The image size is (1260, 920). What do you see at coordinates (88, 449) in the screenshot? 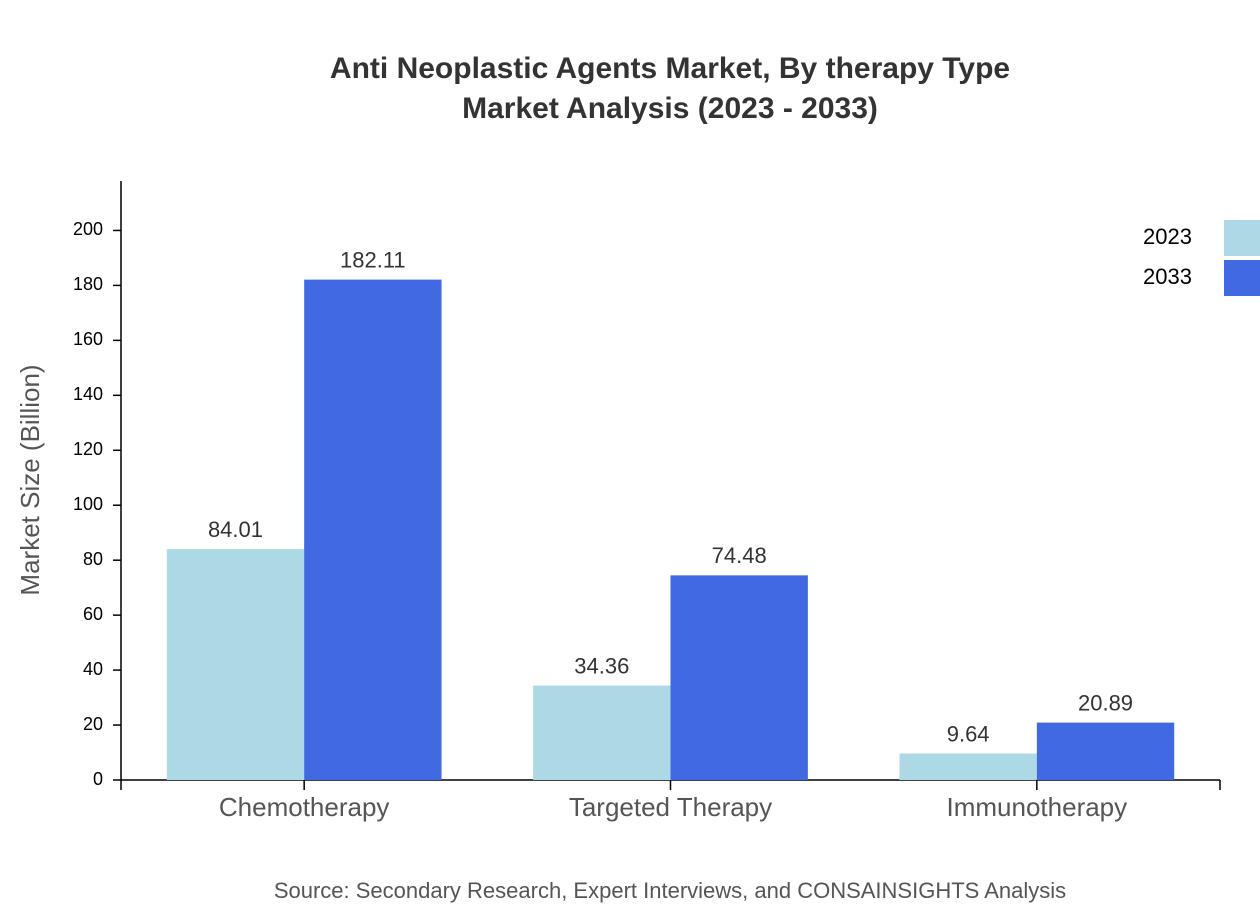
I see `y-tick-label: 120` at bounding box center [88, 449].